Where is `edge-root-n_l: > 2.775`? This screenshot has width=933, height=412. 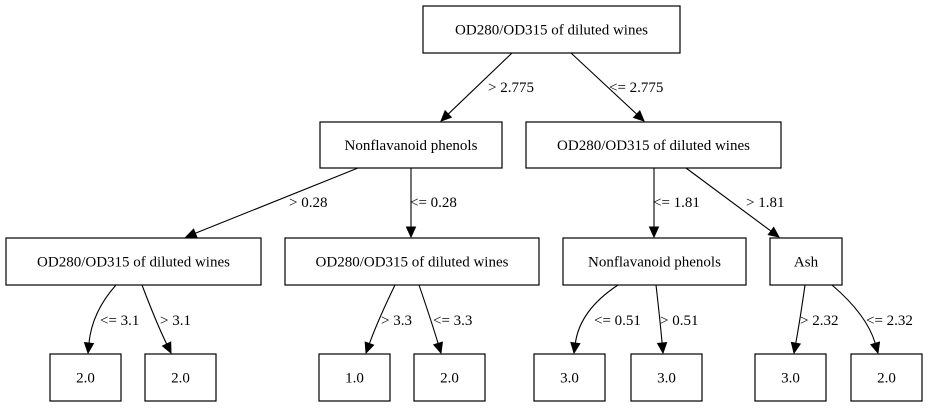
edge-root-n_l: > 2.775 is located at coordinates (487, 87).